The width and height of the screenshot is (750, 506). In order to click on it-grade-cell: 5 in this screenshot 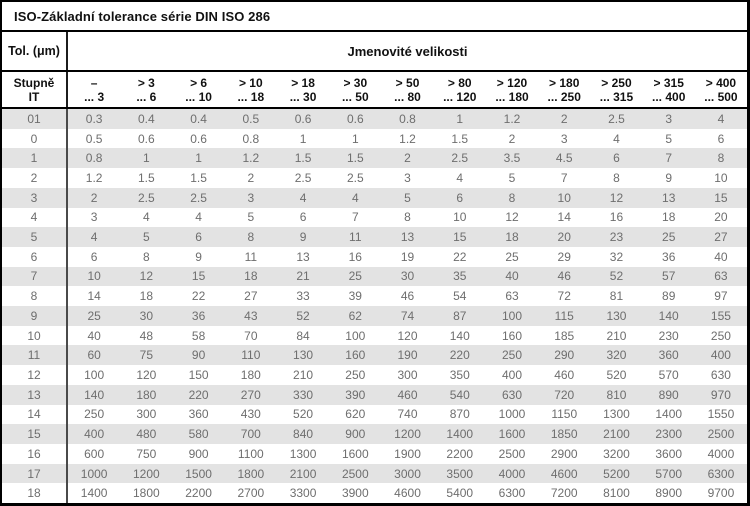, I will do `click(35, 237)`.